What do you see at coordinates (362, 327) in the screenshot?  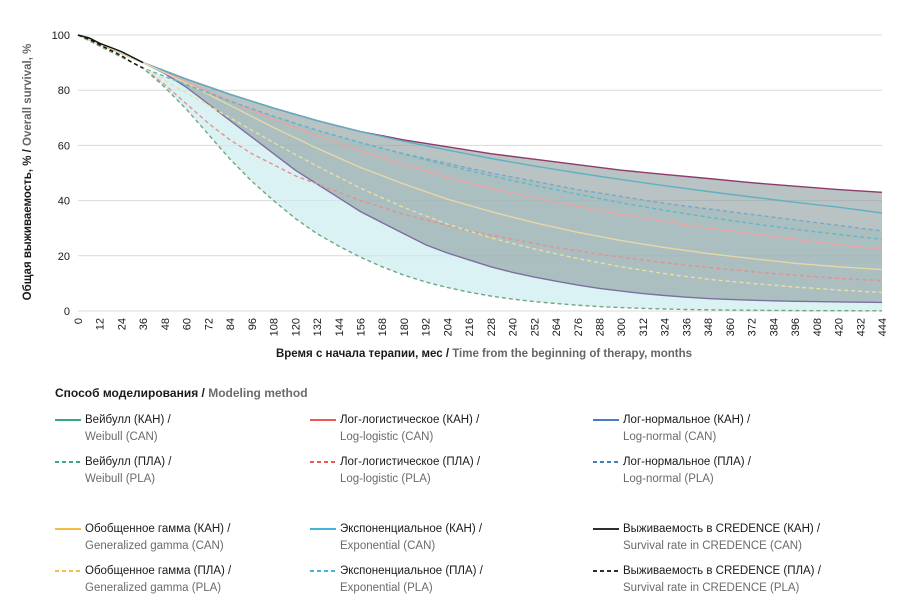 I see `x-tick-label: 156` at bounding box center [362, 327].